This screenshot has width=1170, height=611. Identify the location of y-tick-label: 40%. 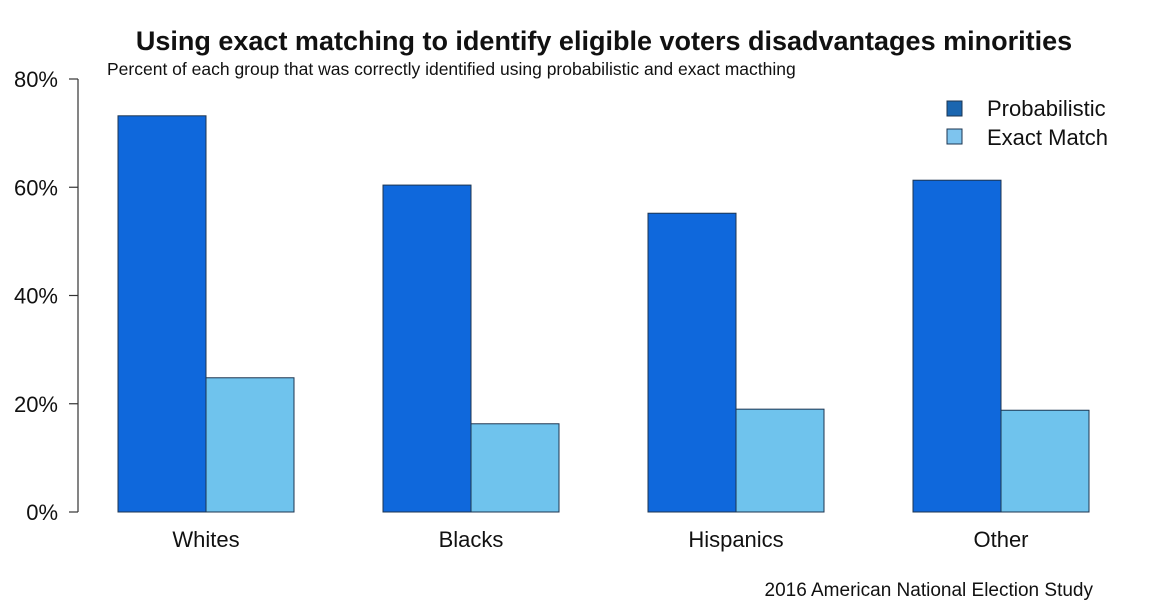
(36, 296).